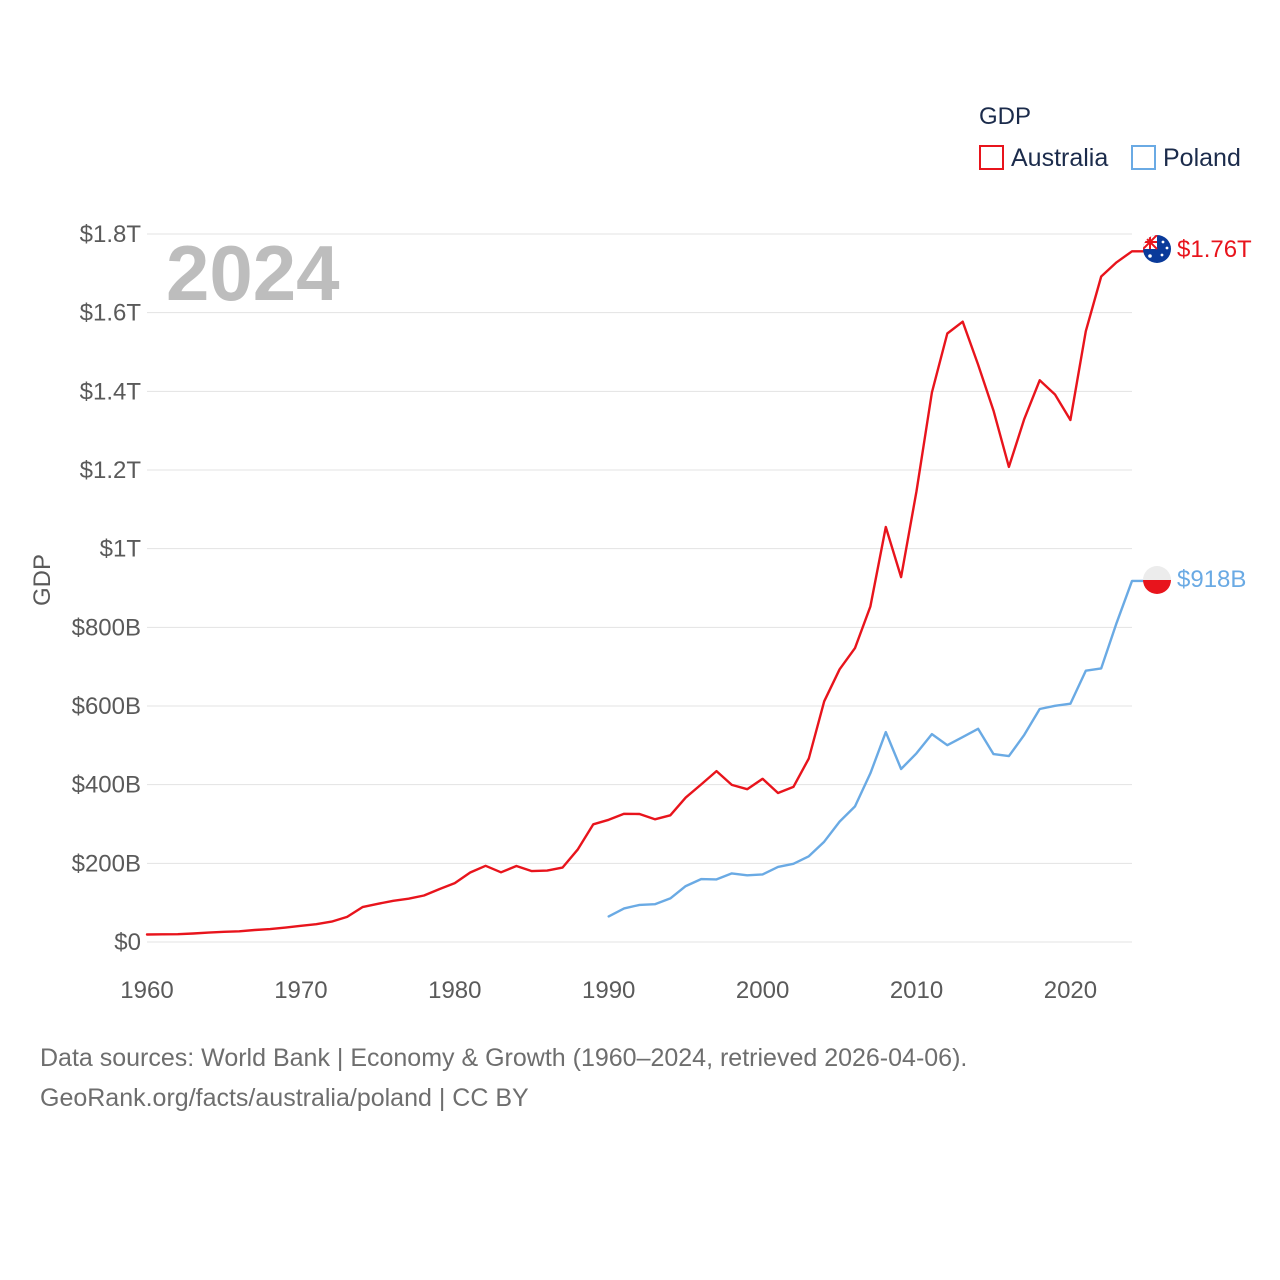 The height and width of the screenshot is (1280, 1280). I want to click on x-tick-label: 1960, so click(146, 990).